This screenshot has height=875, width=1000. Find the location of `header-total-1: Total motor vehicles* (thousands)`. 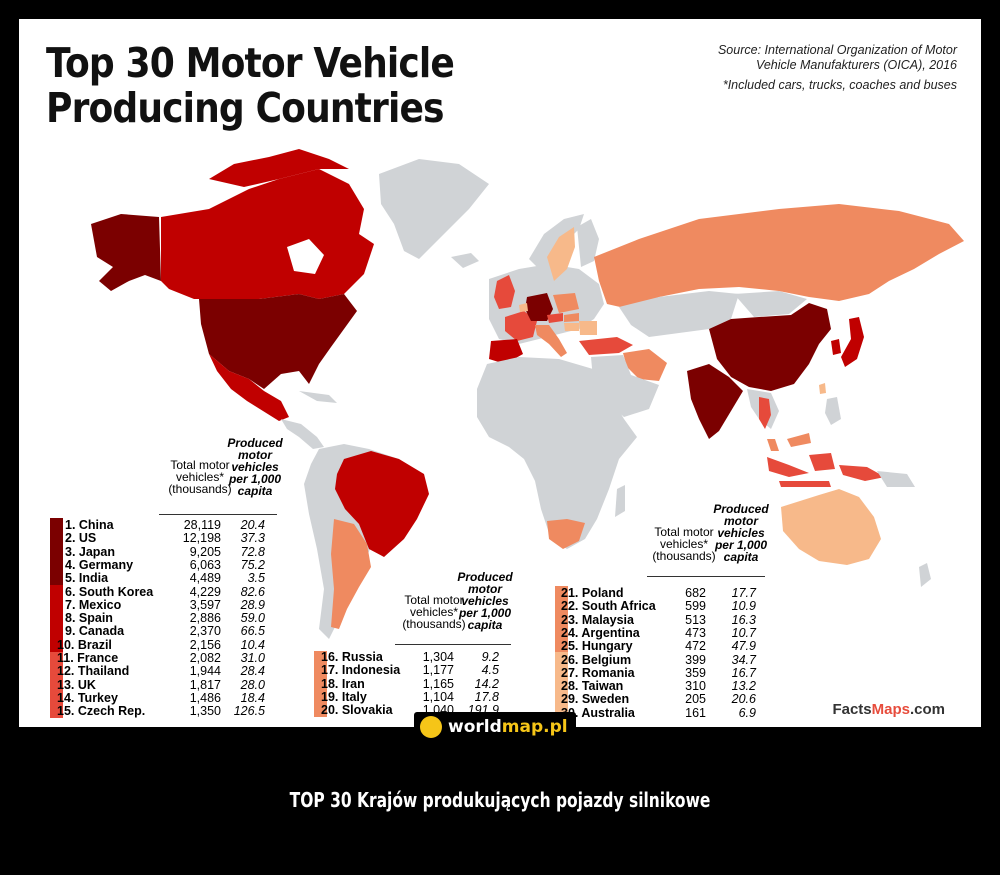

header-total-1: Total motor vehicles* (thousands) is located at coordinates (200, 477).